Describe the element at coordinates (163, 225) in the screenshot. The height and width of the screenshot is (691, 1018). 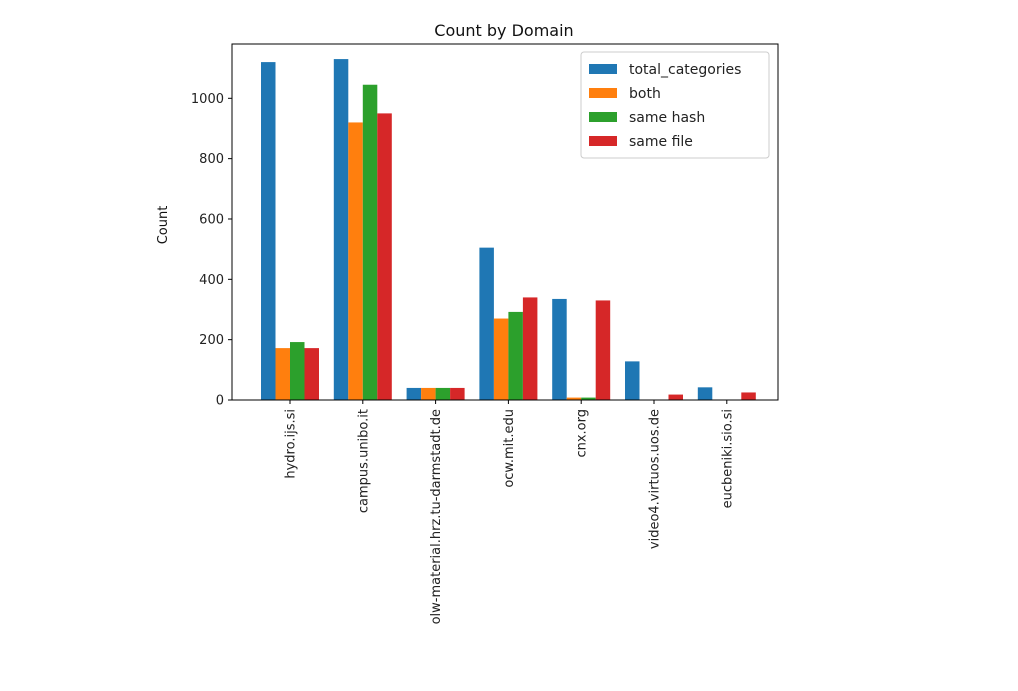
I see `y-axis-label: Count` at that location.